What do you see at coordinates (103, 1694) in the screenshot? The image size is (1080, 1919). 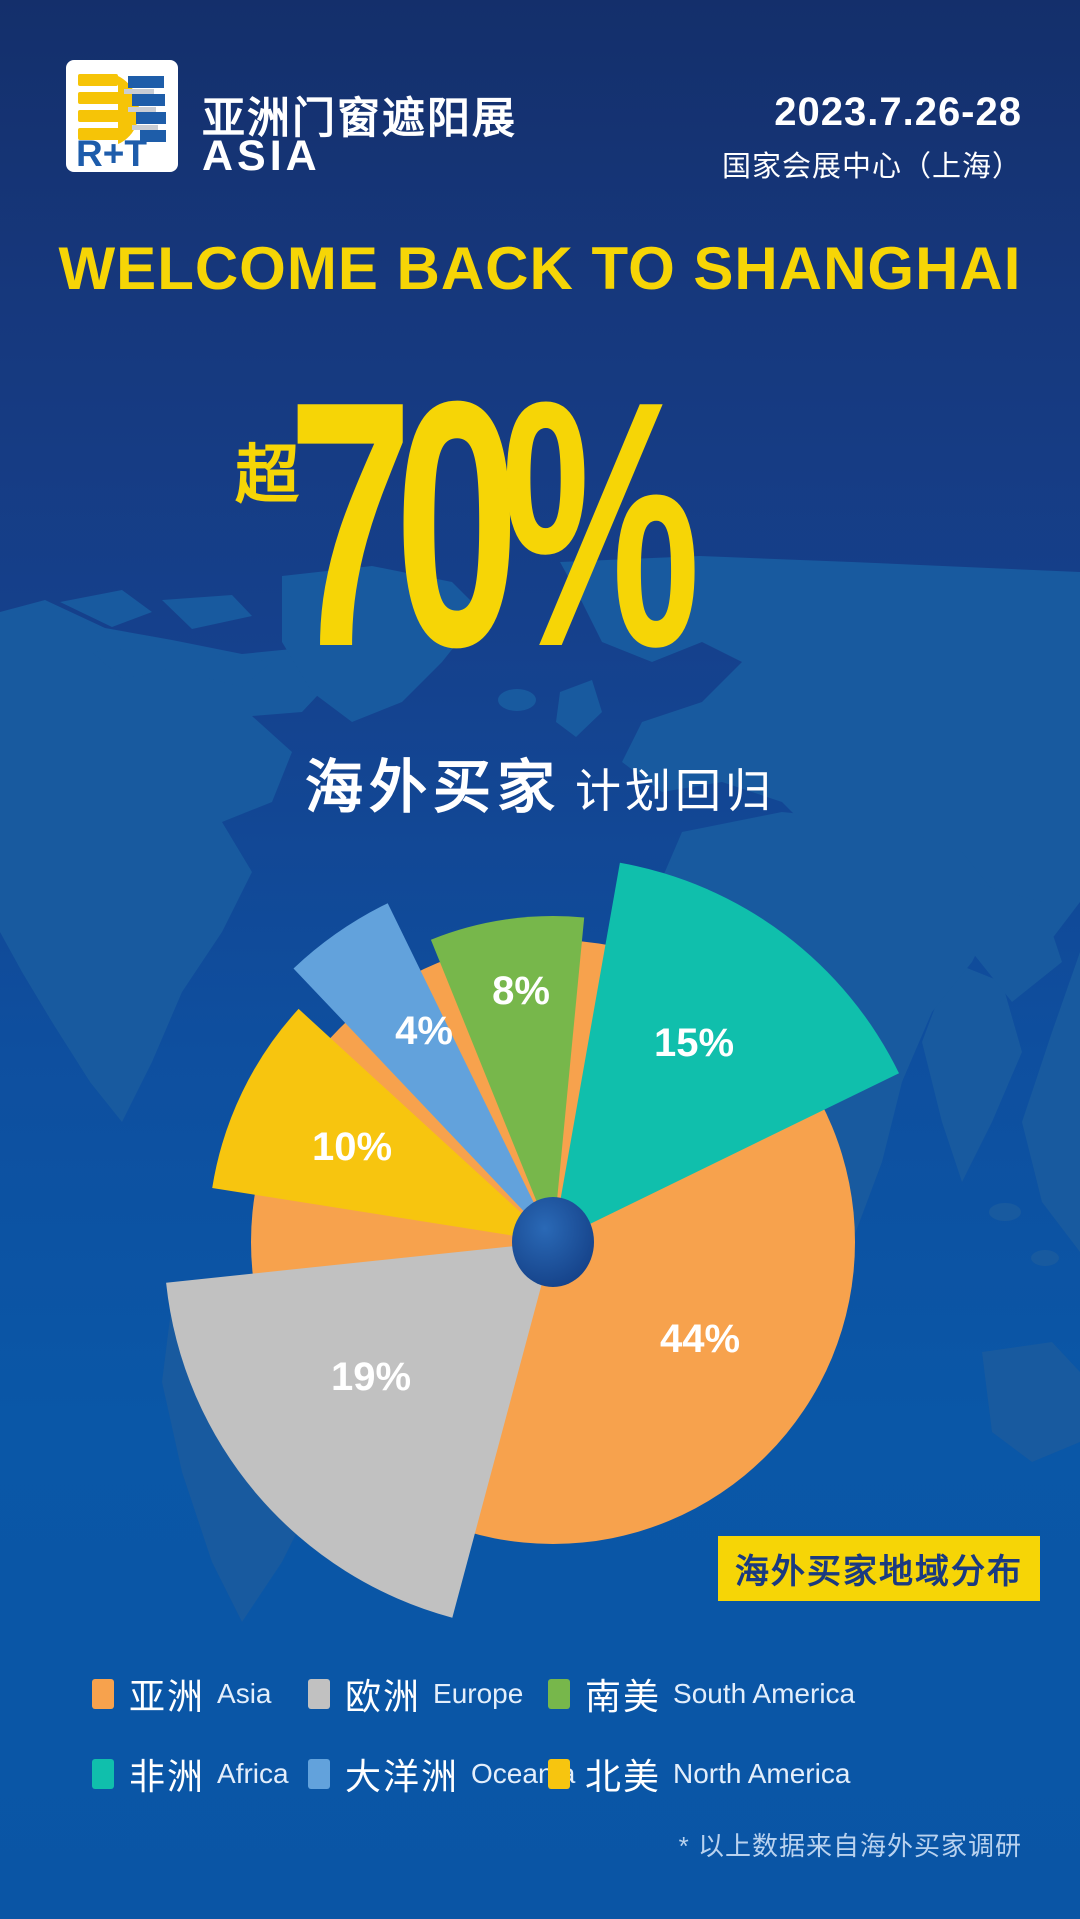 I see `legend-swatch-asia` at bounding box center [103, 1694].